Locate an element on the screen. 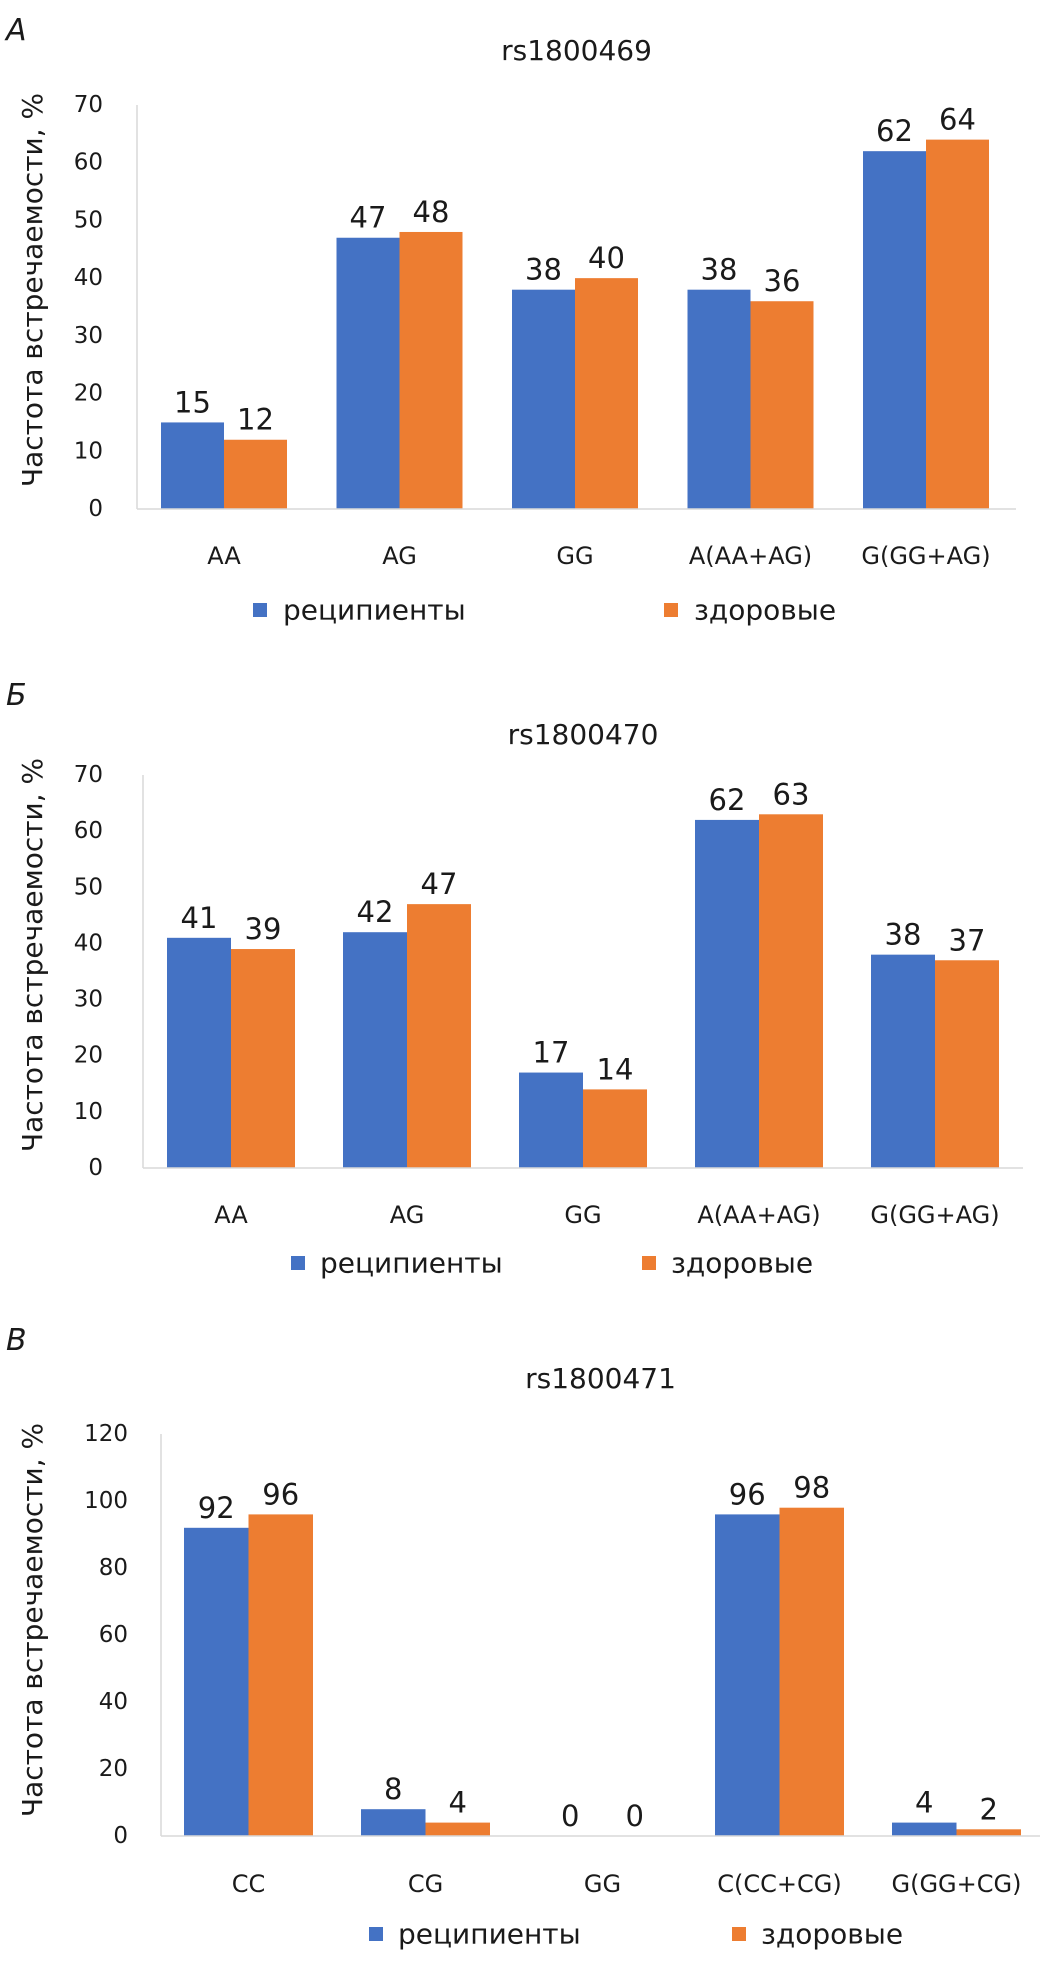  data-label: 48 is located at coordinates (431, 212).